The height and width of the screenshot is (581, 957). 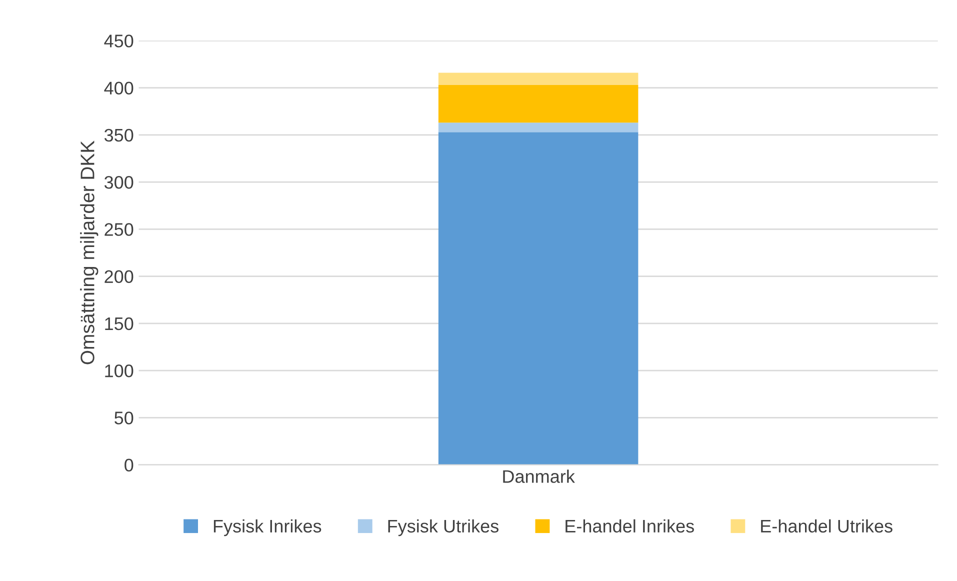 What do you see at coordinates (539, 476) in the screenshot?
I see `x-tick-label: Danmark` at bounding box center [539, 476].